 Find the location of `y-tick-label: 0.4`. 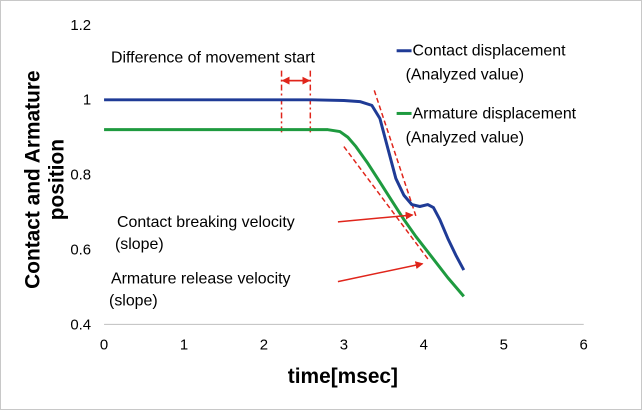

y-tick-label: 0.4 is located at coordinates (80, 324).